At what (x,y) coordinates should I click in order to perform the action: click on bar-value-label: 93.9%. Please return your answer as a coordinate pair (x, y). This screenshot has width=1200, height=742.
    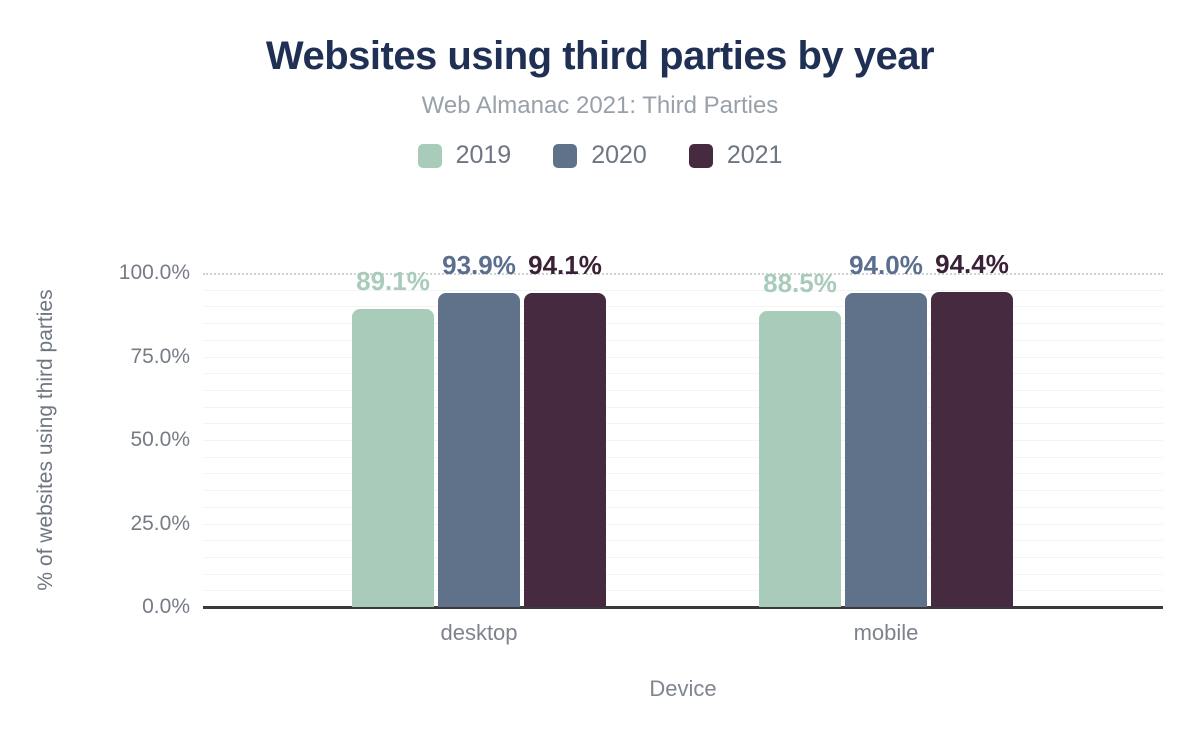
    Looking at the image, I should click on (479, 265).